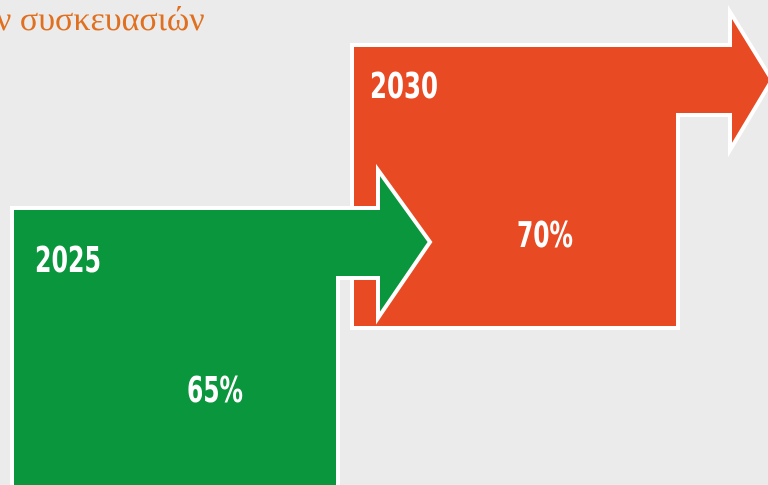 Image resolution: width=768 pixels, height=485 pixels. Describe the element at coordinates (68, 260) in the screenshot. I see `step-year: 2025` at that location.